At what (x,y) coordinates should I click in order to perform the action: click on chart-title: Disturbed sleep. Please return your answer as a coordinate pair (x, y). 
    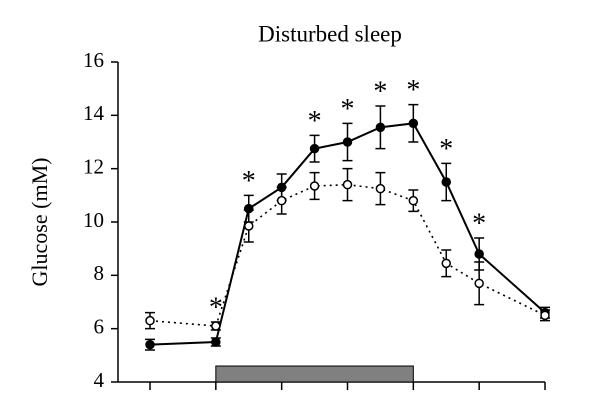
    Looking at the image, I should click on (330, 33).